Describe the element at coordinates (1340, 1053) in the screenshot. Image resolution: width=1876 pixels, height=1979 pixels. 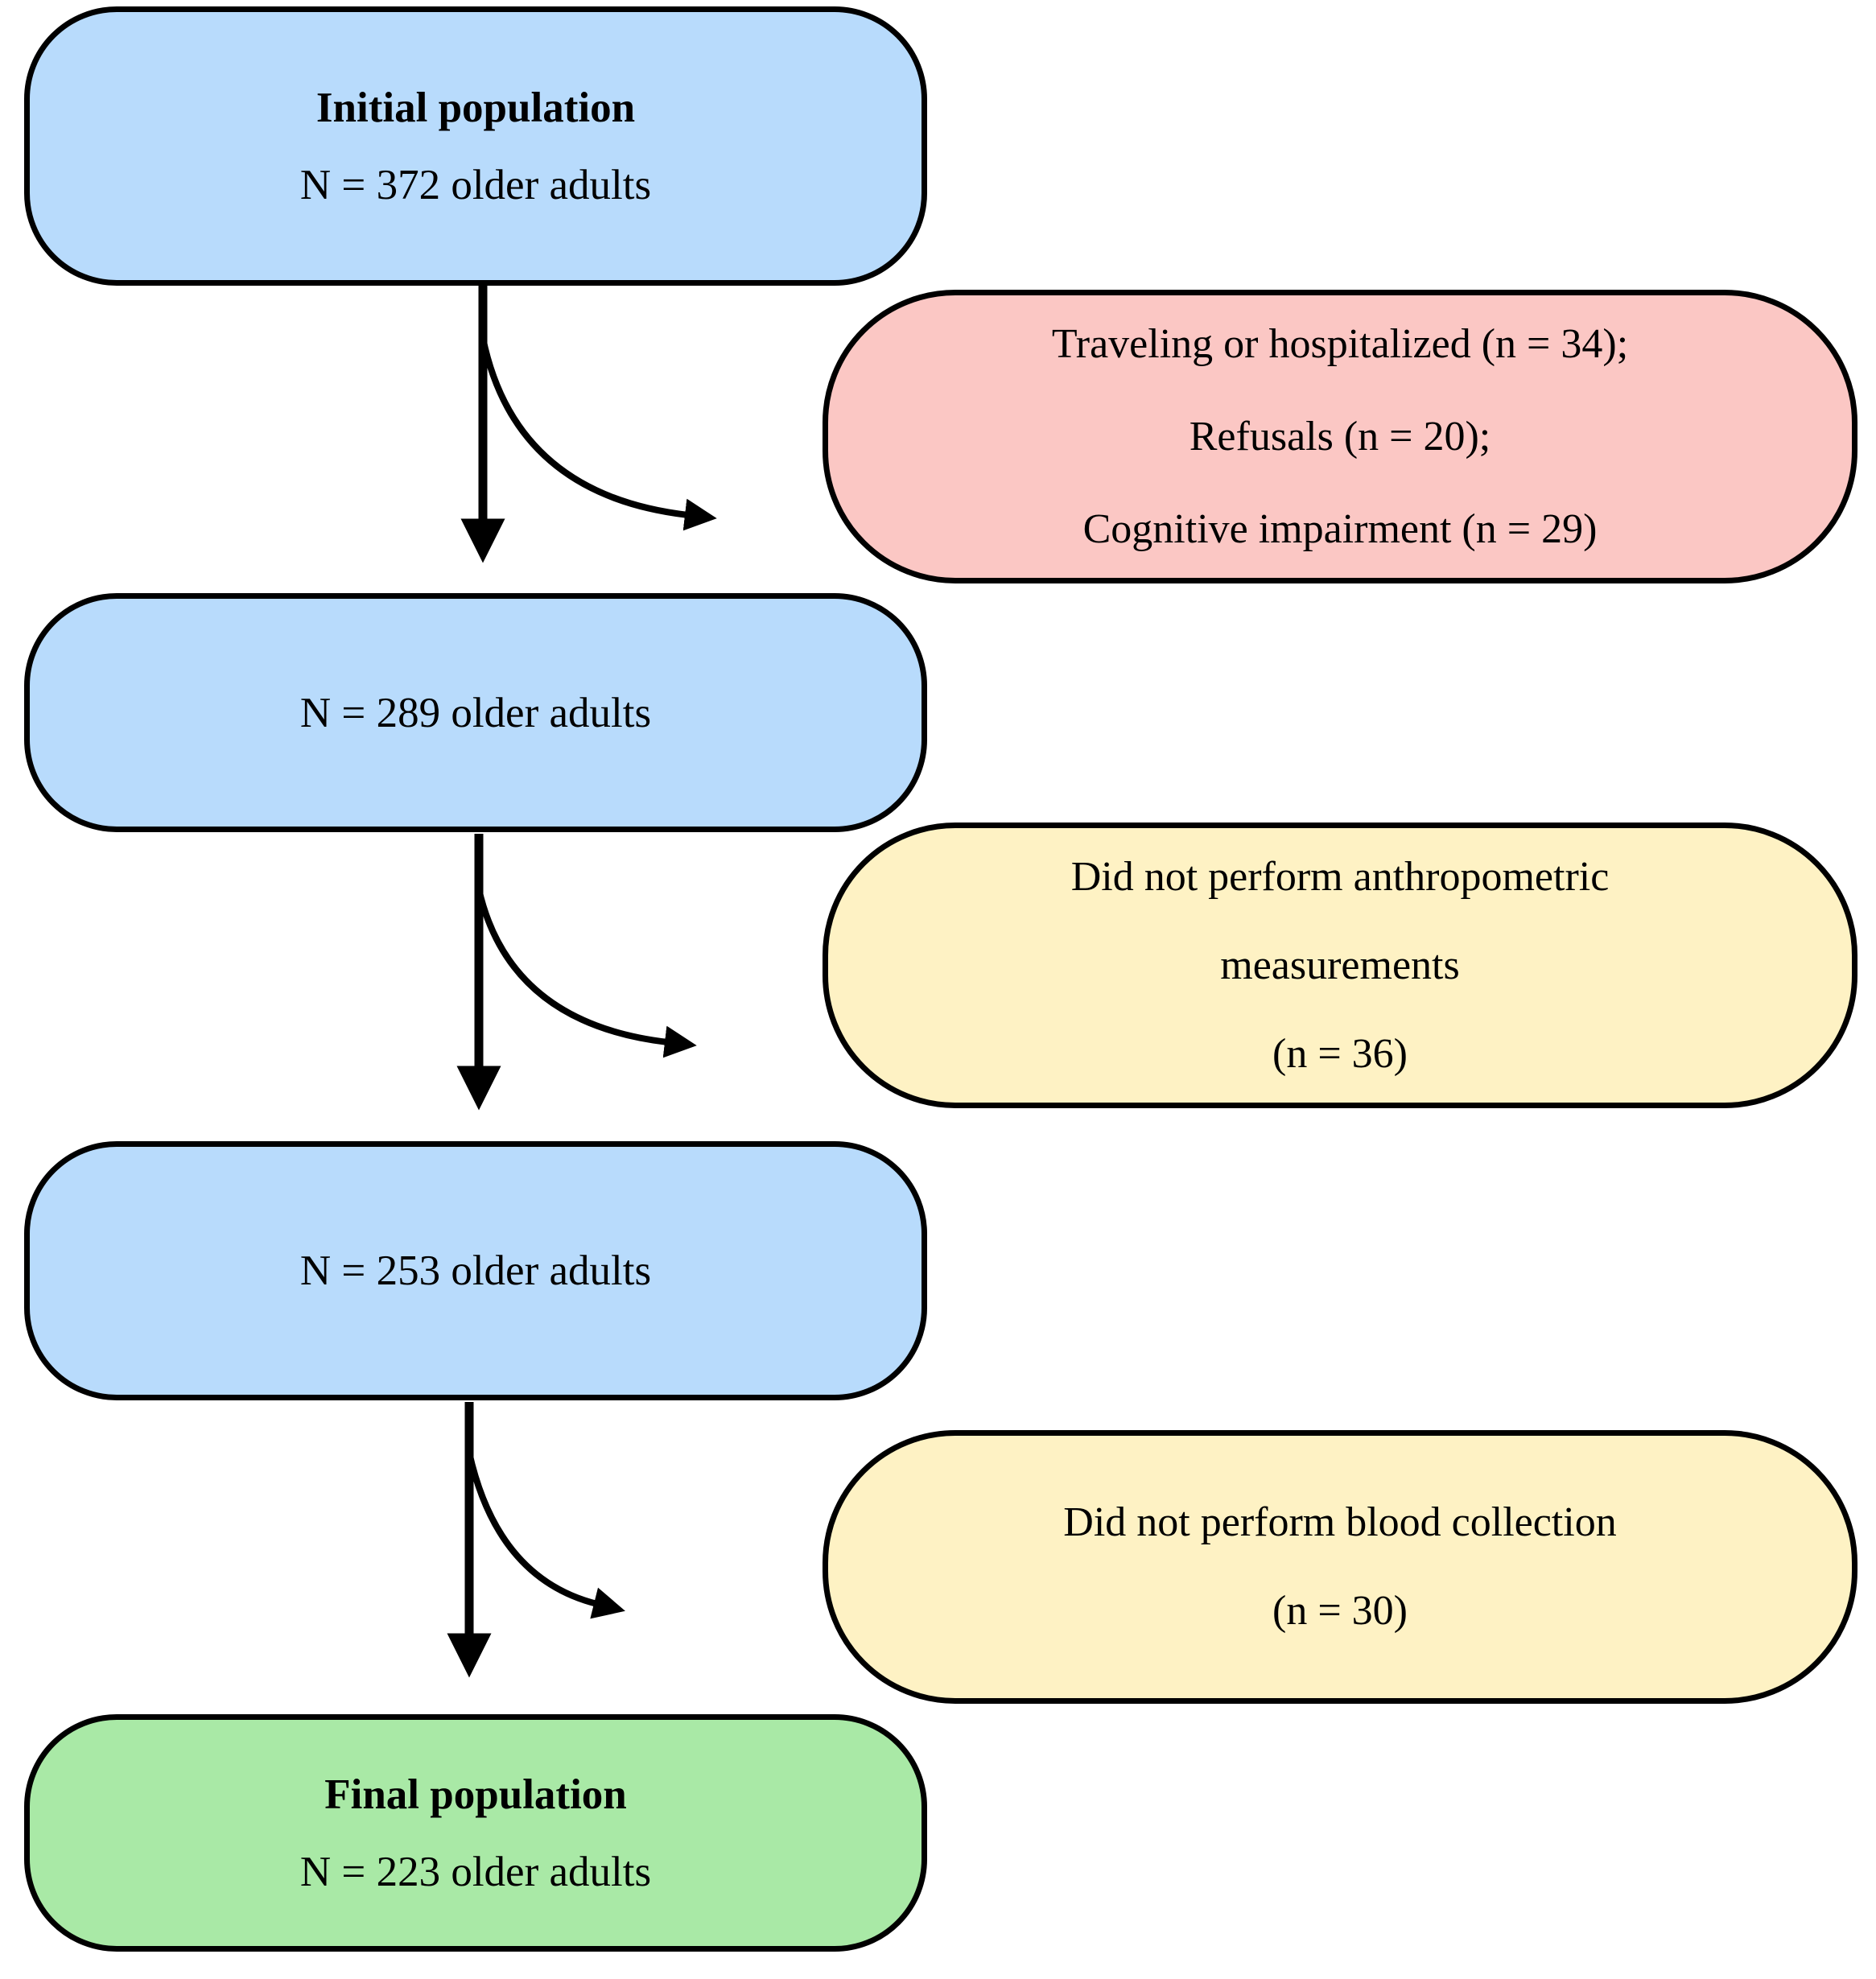
I see `exclusion-anthropometric-count: (n = 36)` at that location.